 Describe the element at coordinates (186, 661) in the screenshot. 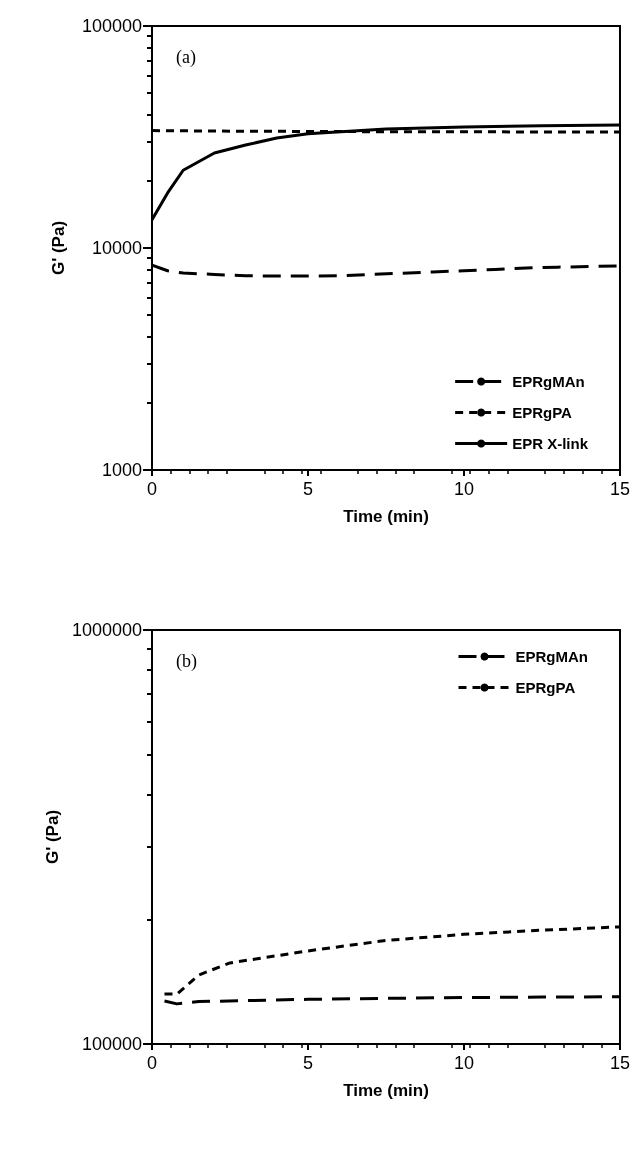

I see `annotation: (b)` at that location.